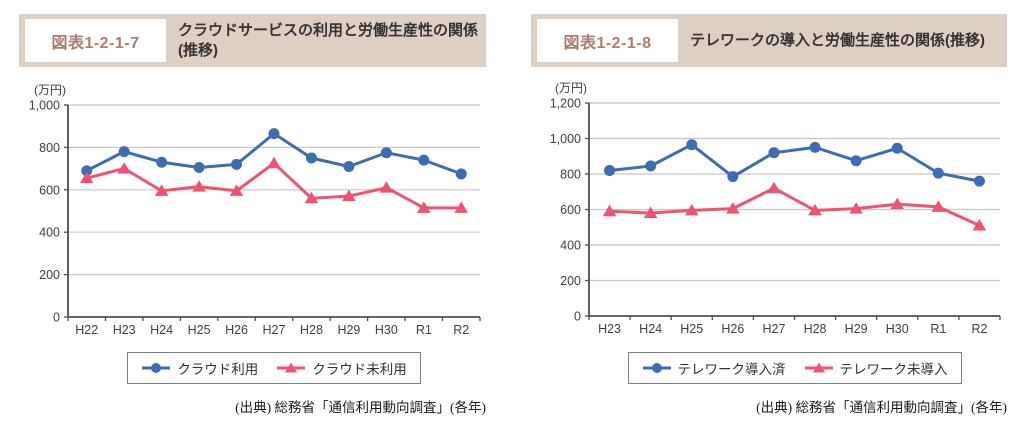  Describe the element at coordinates (328, 40) in the screenshot. I see `figure-title: クラウドサービスの利用と労働生産性の関係(推移)` at that location.